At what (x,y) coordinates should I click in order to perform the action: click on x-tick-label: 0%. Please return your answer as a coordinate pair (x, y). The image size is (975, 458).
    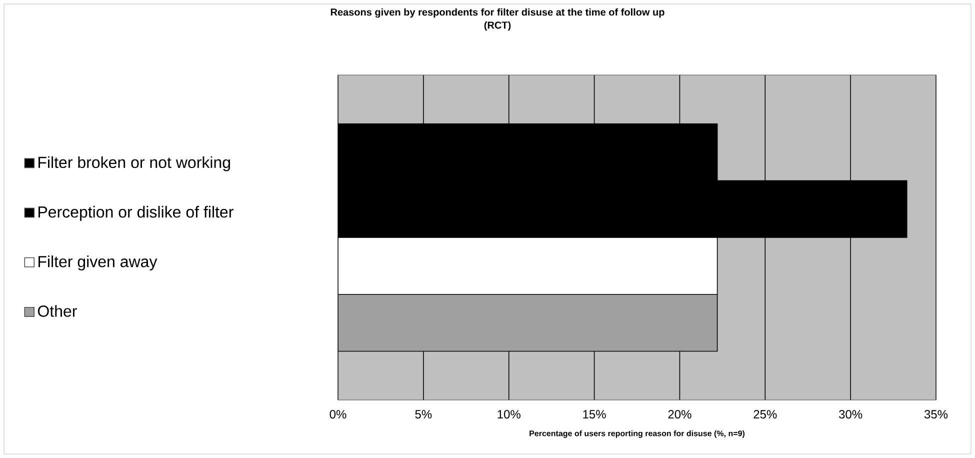
    Looking at the image, I should click on (338, 414).